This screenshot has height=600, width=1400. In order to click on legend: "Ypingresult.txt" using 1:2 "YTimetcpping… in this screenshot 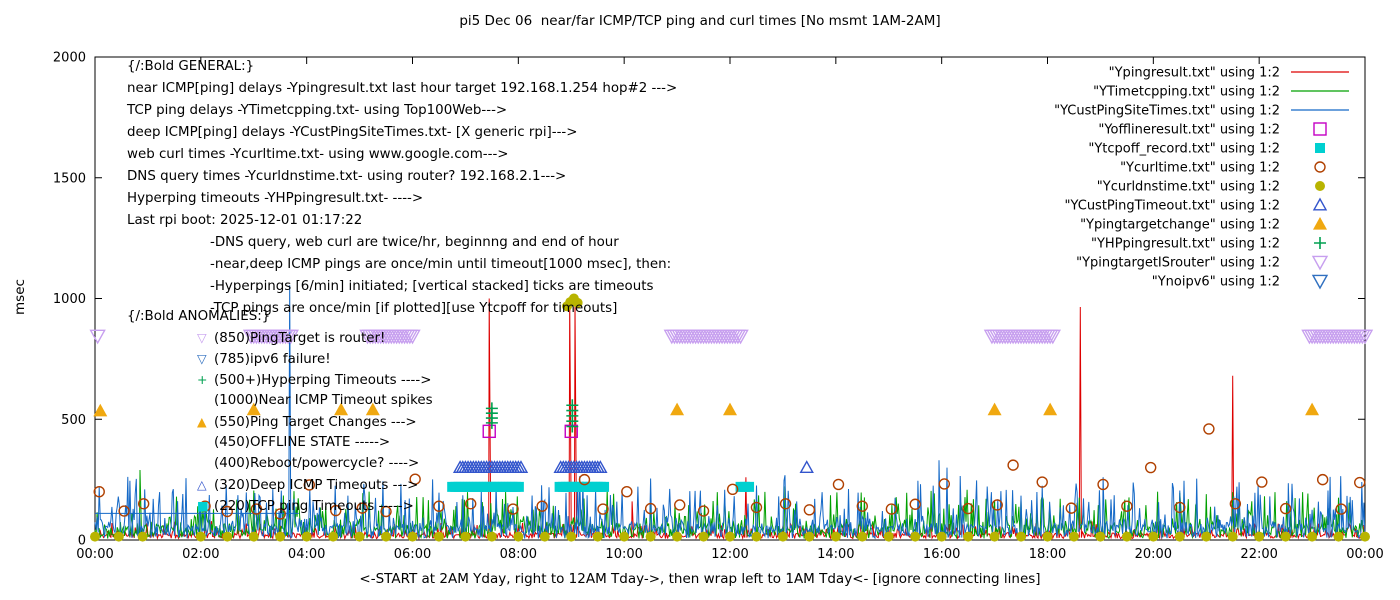, I will do `click(1201, 178)`.